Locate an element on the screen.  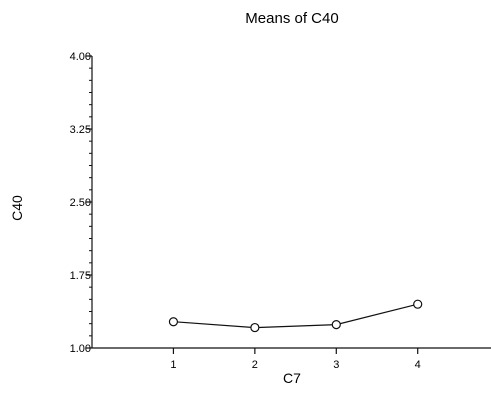
x-ticks is located at coordinates (295, 351).